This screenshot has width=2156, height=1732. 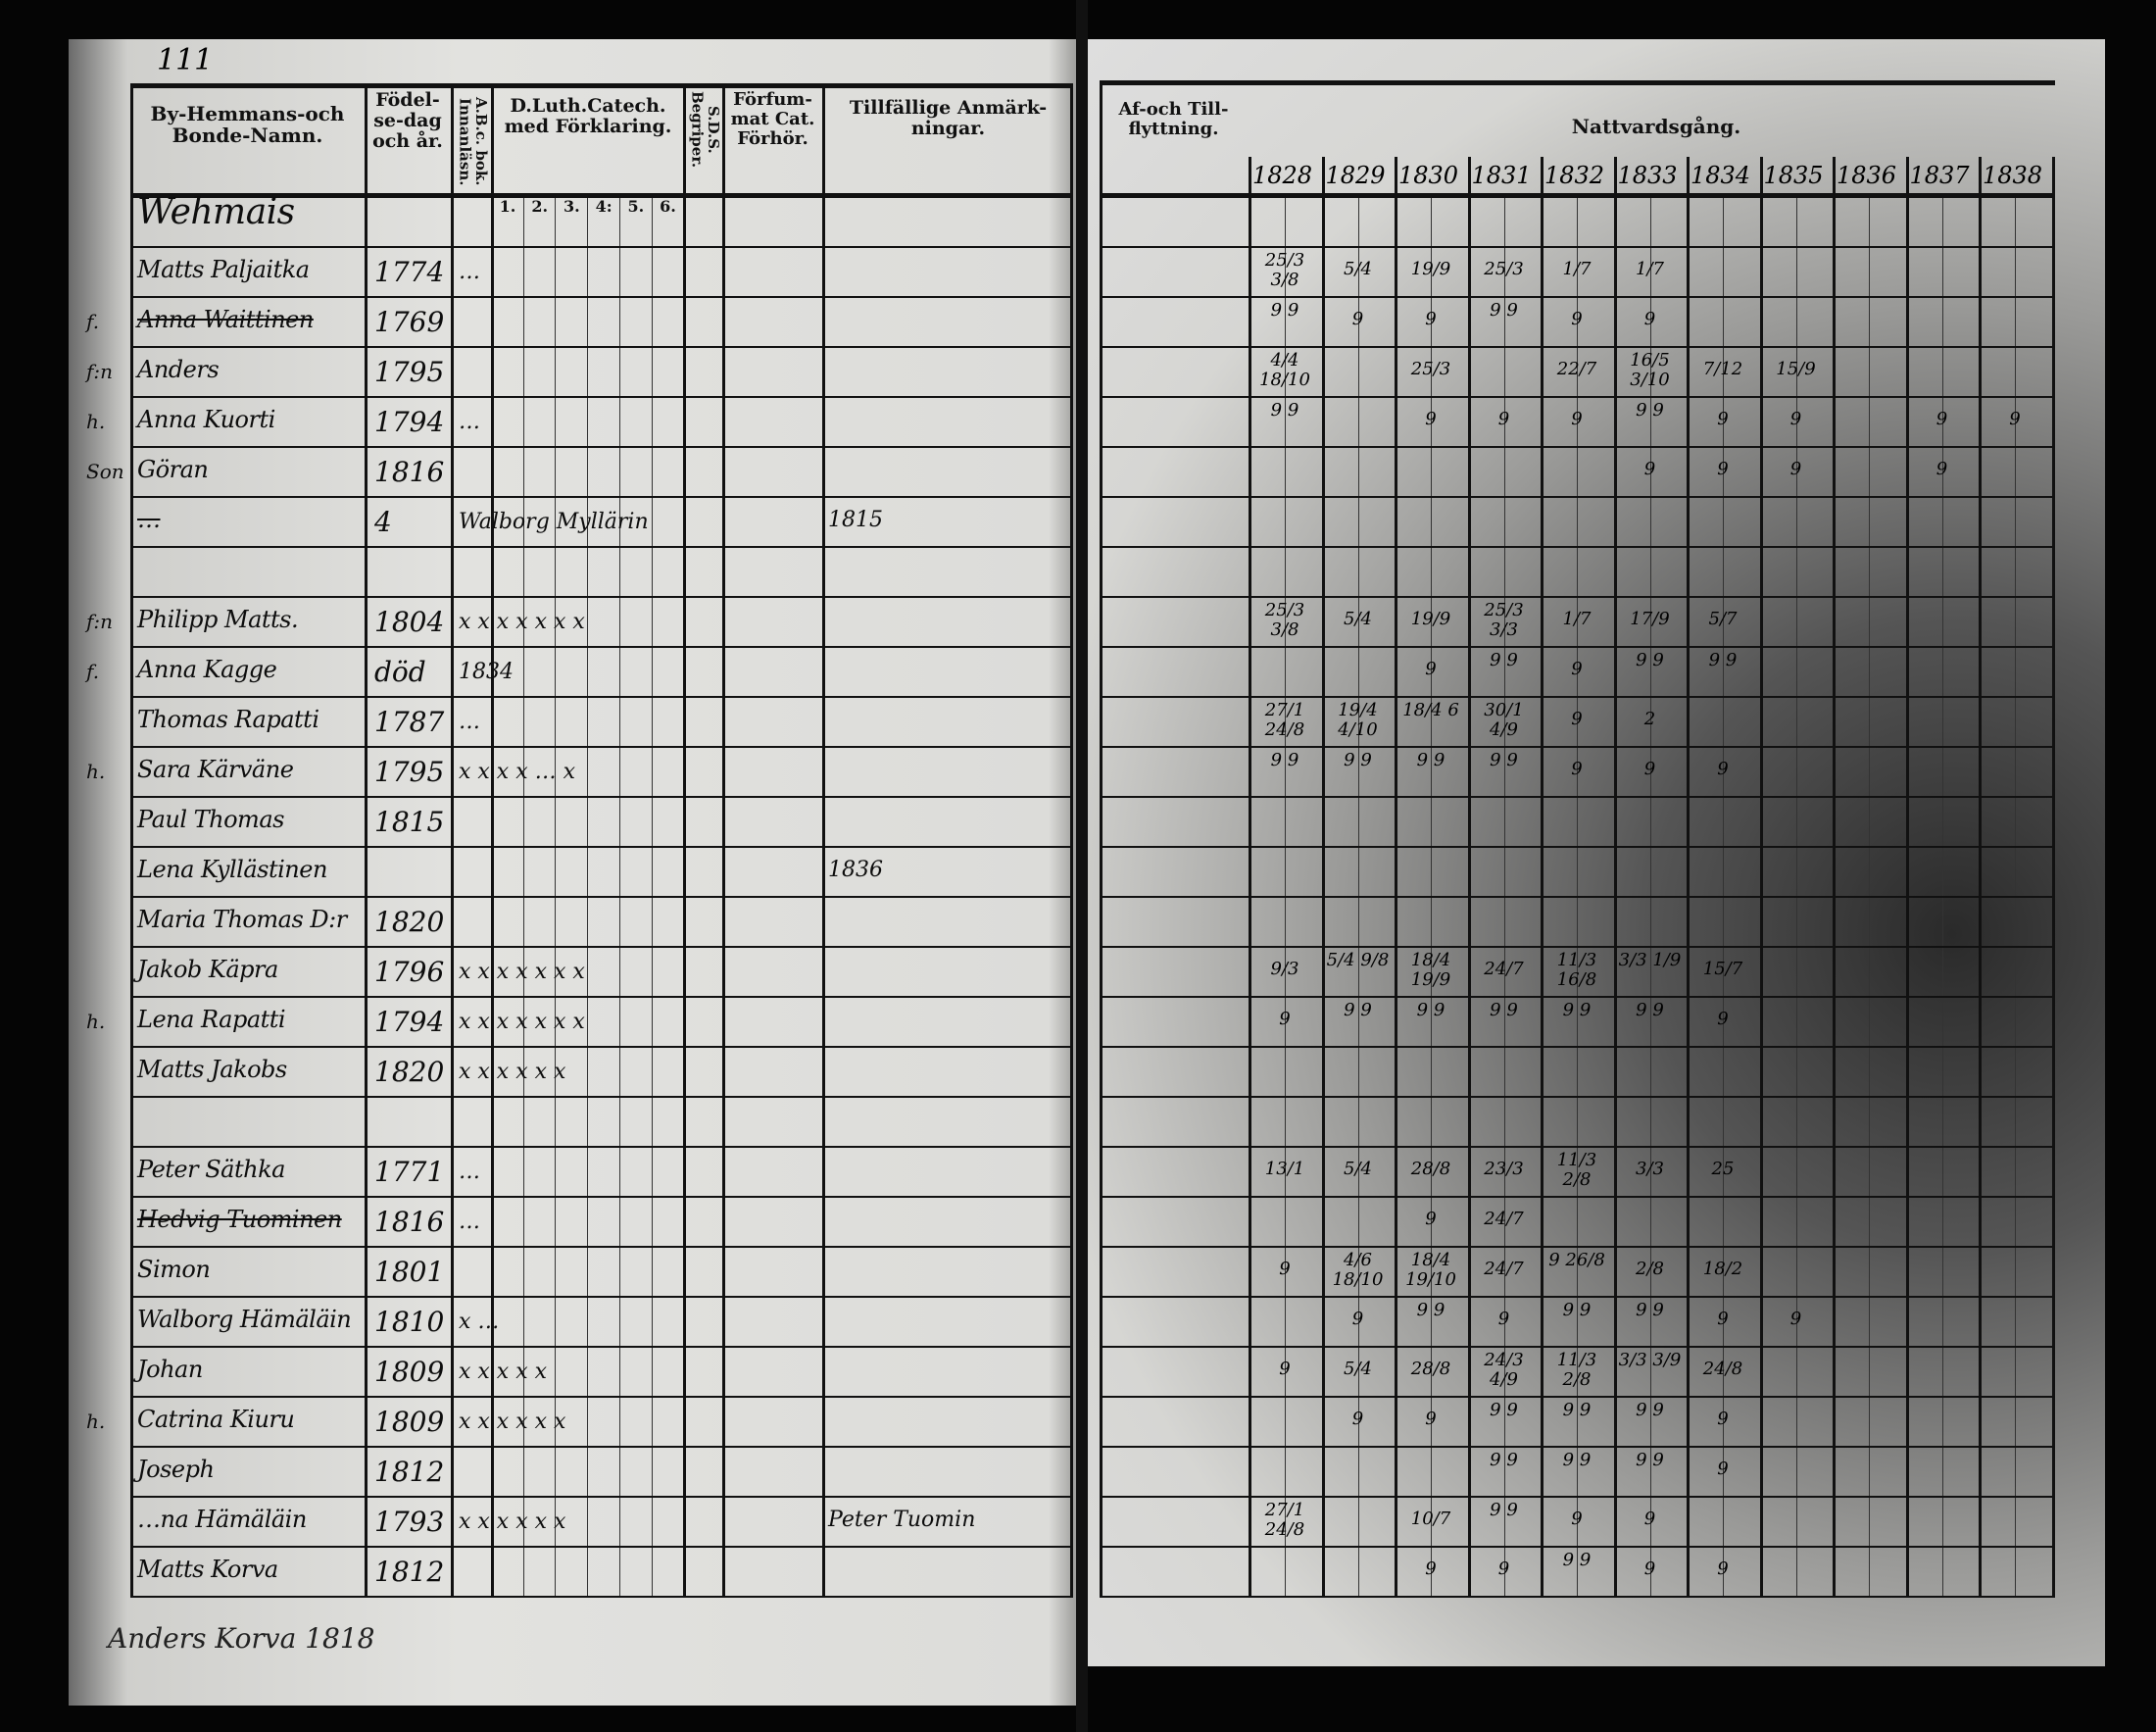 I want to click on person-name: Thomas Rapatti, so click(x=228, y=719).